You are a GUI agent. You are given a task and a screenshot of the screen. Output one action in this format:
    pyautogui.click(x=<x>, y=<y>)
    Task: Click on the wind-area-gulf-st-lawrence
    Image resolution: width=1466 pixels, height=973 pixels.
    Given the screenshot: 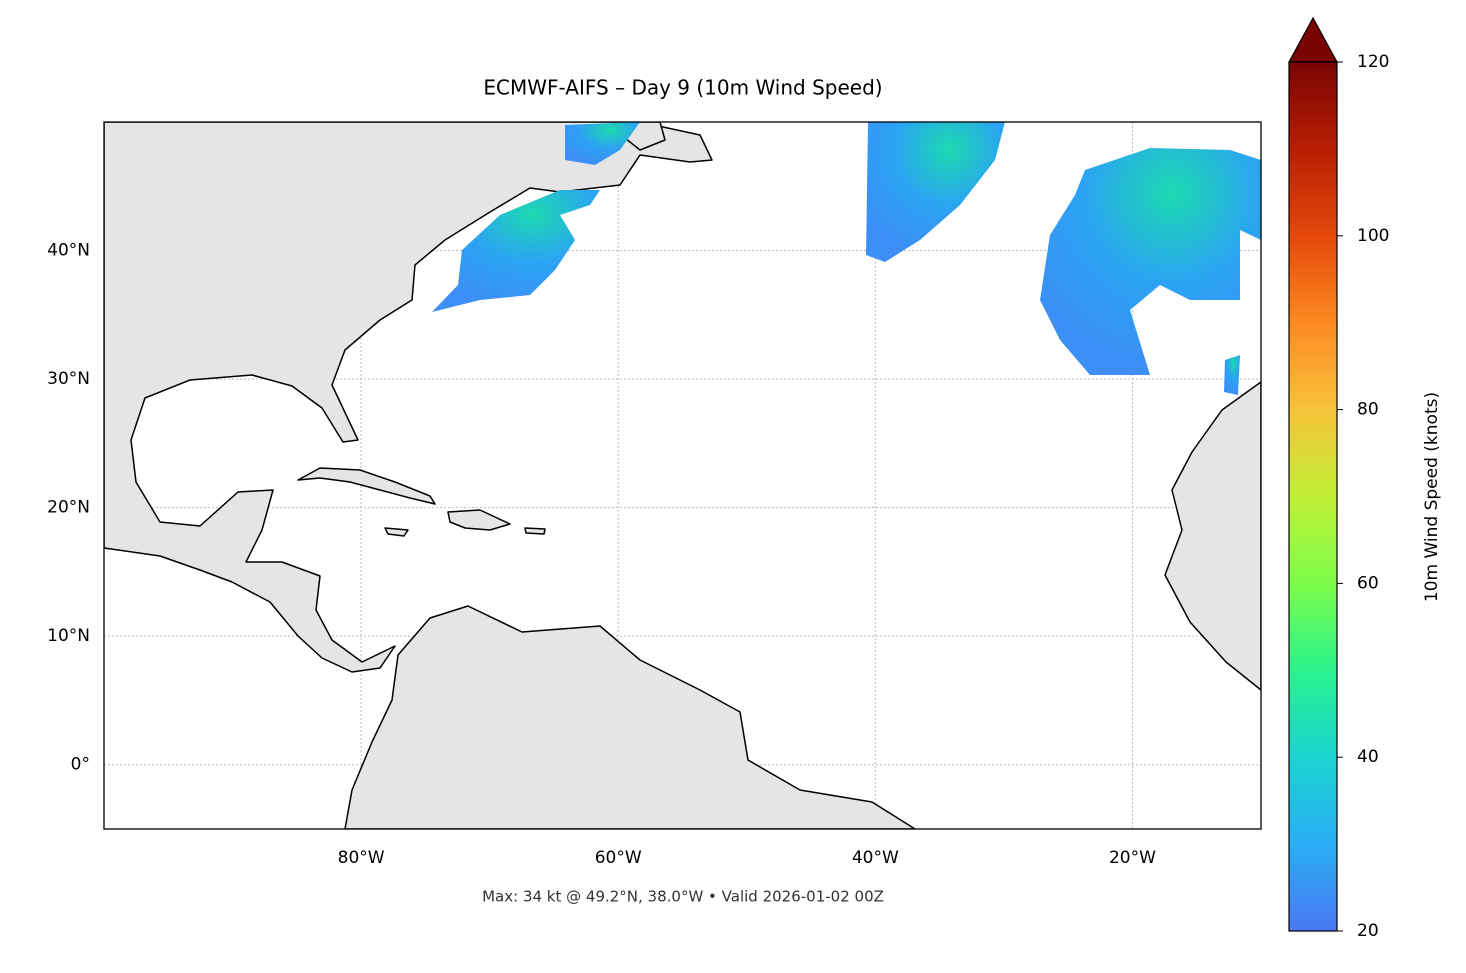 What is the action you would take?
    pyautogui.click(x=602, y=143)
    